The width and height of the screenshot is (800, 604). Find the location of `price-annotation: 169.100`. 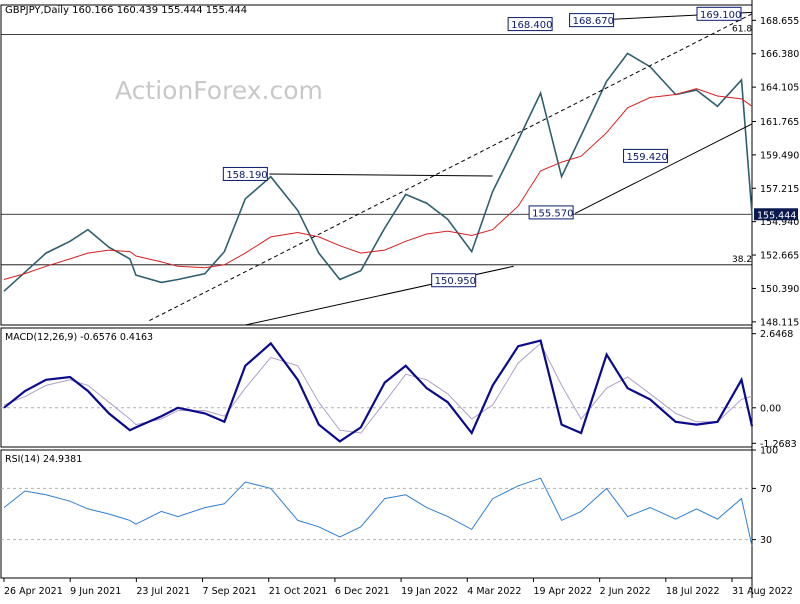

price-annotation: 169.100 is located at coordinates (719, 13).